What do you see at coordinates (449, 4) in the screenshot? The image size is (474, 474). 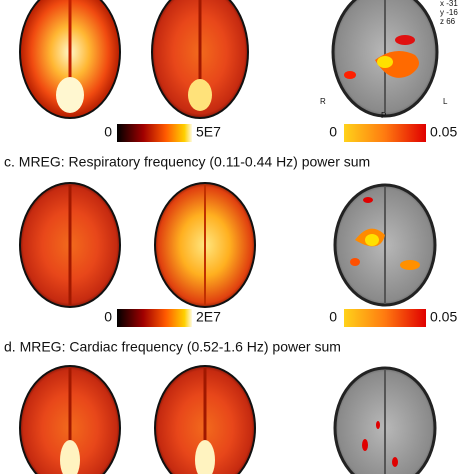 I see `coordinate: x -31` at bounding box center [449, 4].